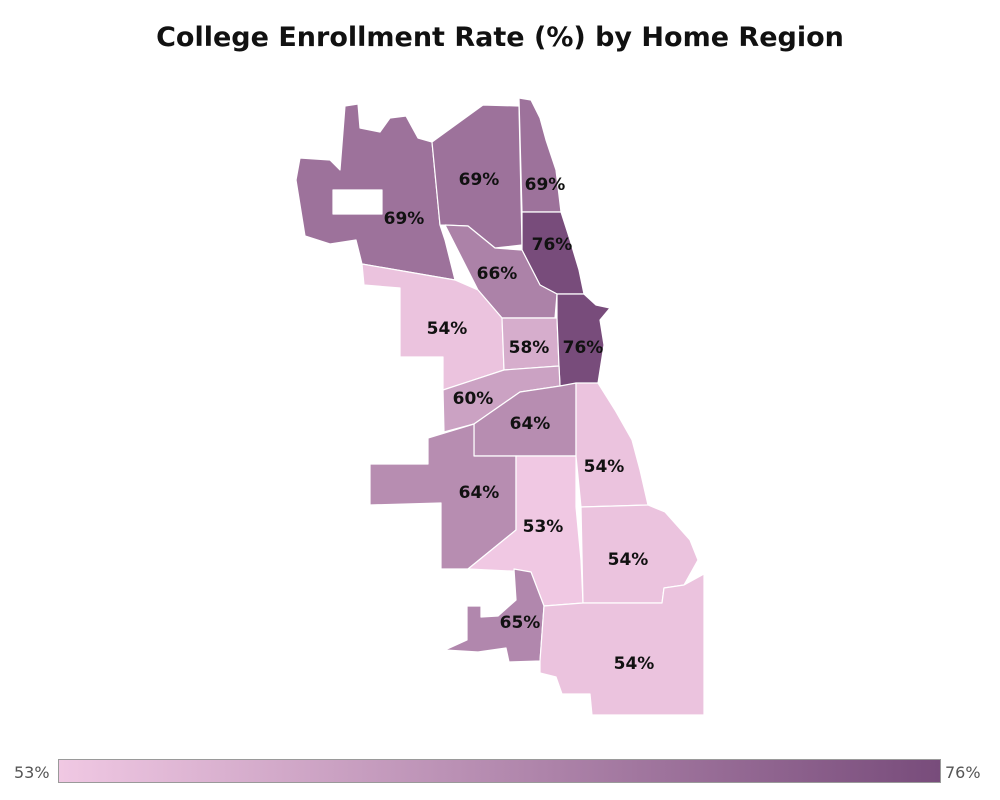  What do you see at coordinates (612, 445) in the screenshot?
I see `region-south-lakefront` at bounding box center [612, 445].